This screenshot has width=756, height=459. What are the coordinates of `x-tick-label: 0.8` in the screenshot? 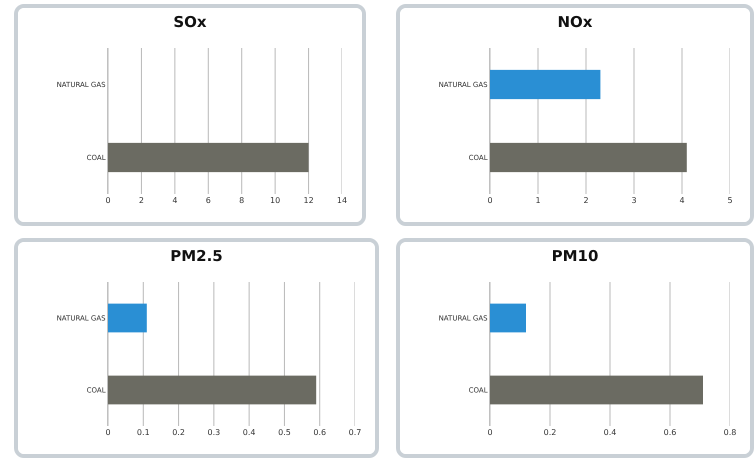 It's located at (730, 432).